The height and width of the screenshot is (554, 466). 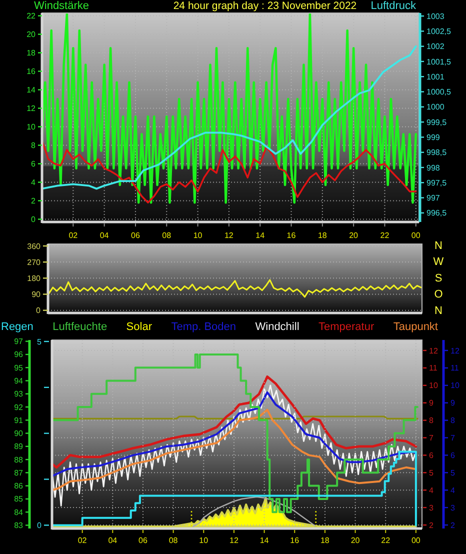 I want to click on y-tick-label: 83, so click(x=19, y=525).